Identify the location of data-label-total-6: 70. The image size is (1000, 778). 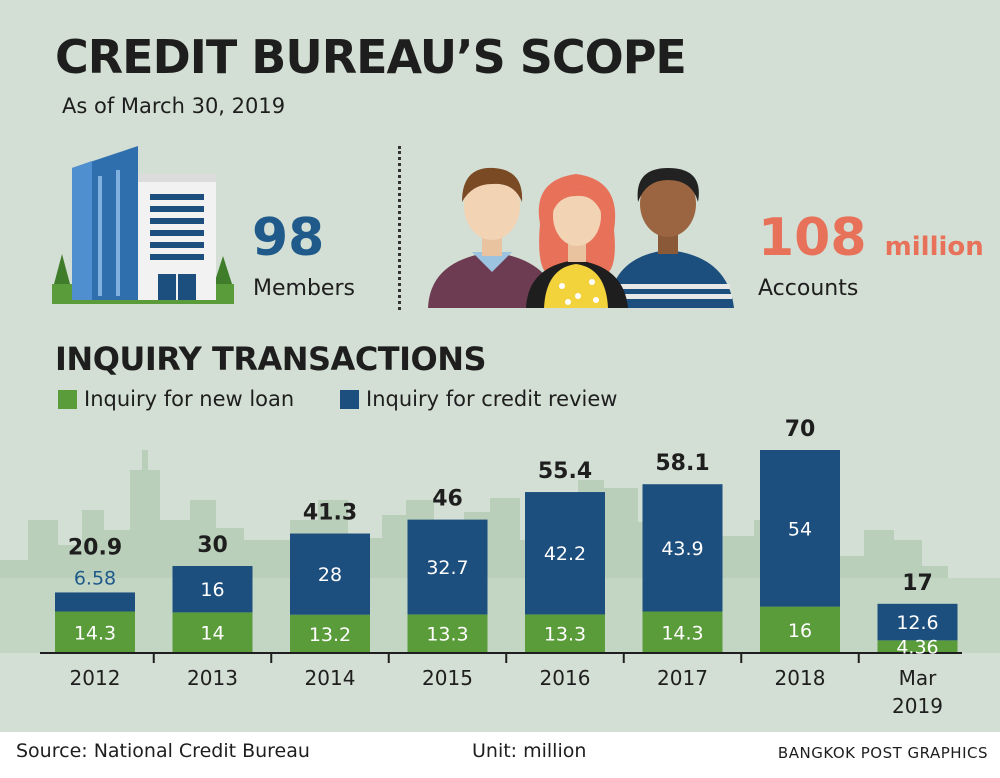
(800, 429).